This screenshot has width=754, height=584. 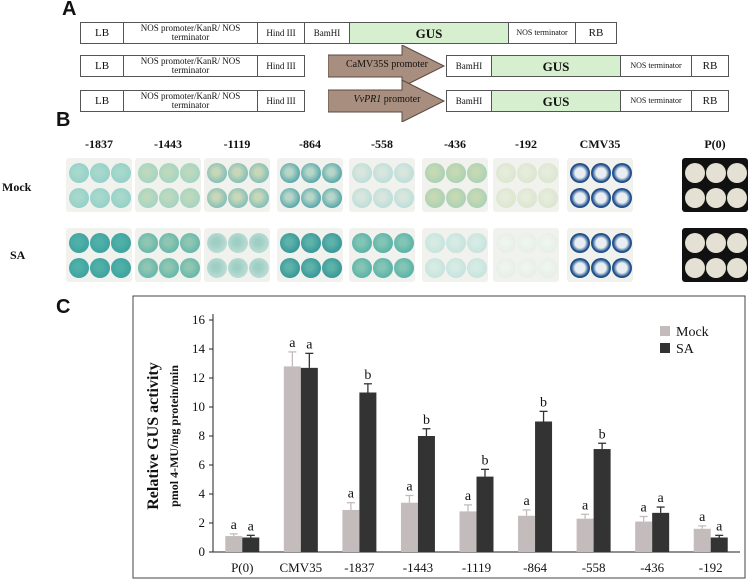 What do you see at coordinates (202, 464) in the screenshot?
I see `y-tick-label: 6` at bounding box center [202, 464].